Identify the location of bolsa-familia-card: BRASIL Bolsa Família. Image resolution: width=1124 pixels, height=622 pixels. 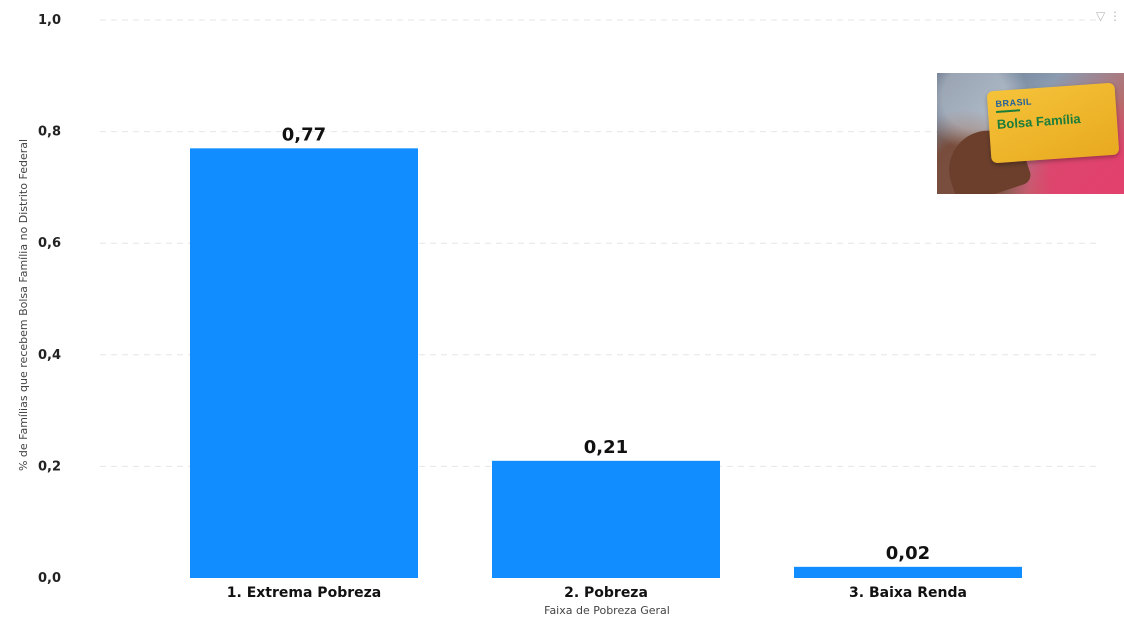
(1053, 123).